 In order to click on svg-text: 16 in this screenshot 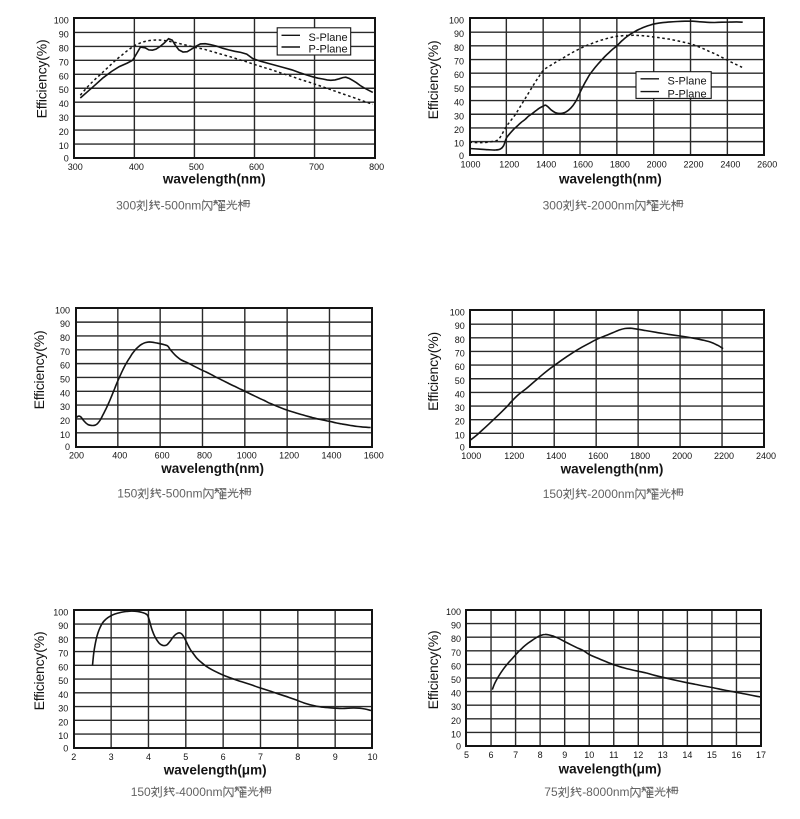, I will do `click(736, 755)`.